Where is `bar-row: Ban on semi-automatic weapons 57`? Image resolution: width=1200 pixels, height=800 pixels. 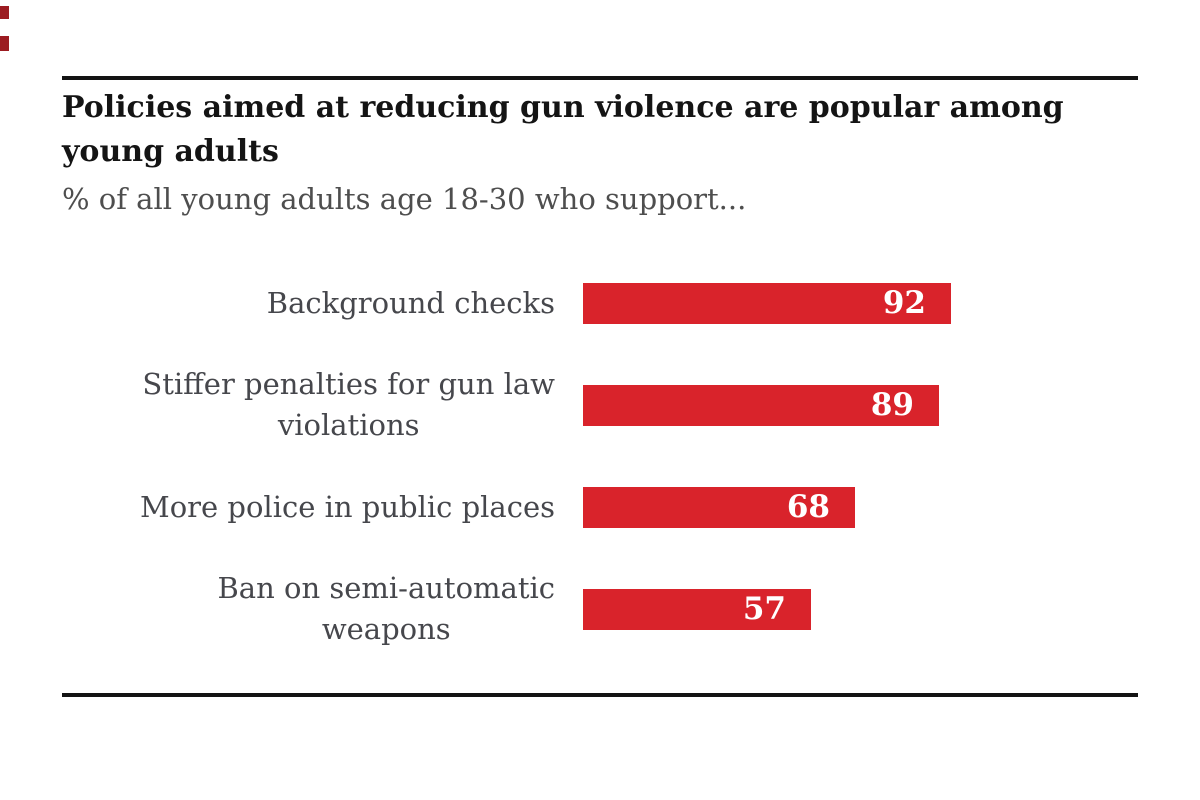 bar-row: Ban on semi-automatic weapons 57 is located at coordinates (602, 609).